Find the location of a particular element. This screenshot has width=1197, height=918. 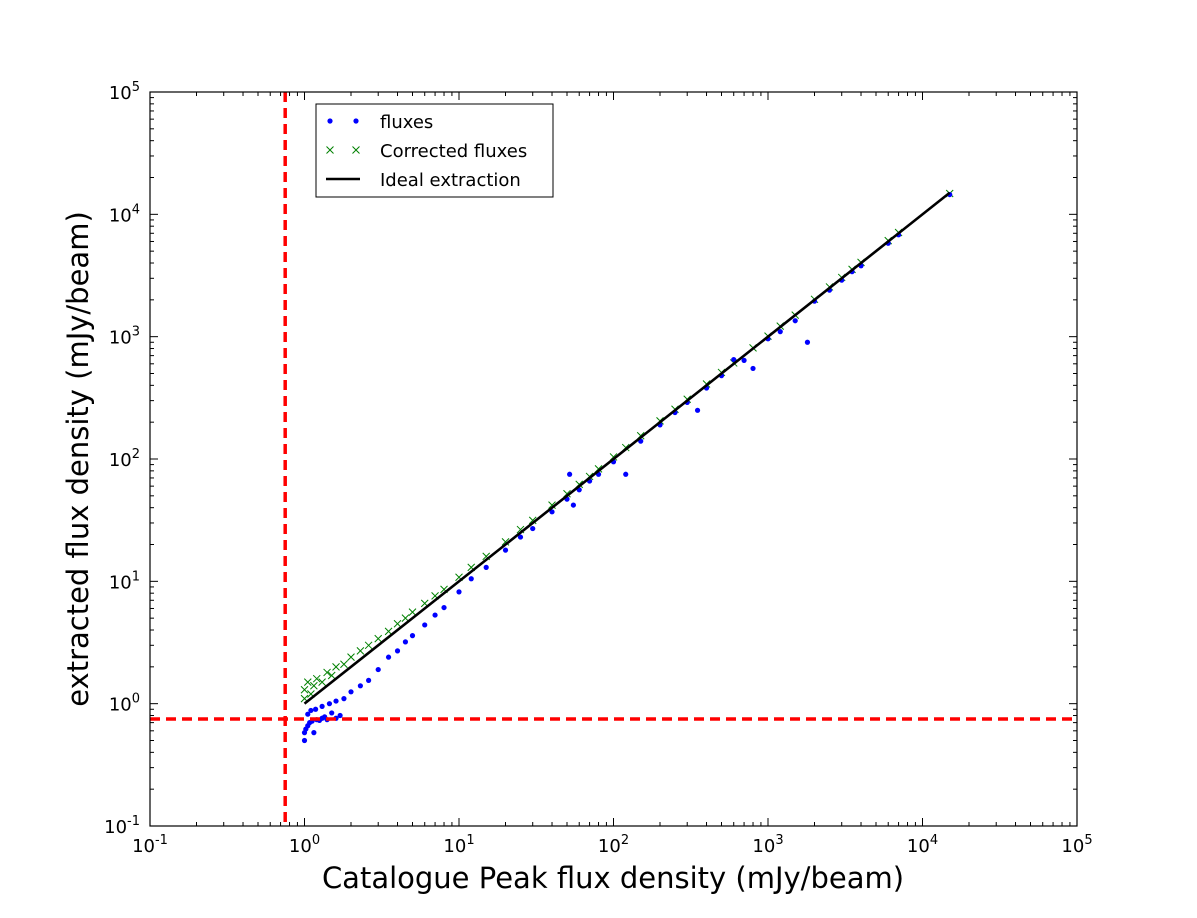

y-tick-label-6: 10⁵ is located at coordinates (124, 92).